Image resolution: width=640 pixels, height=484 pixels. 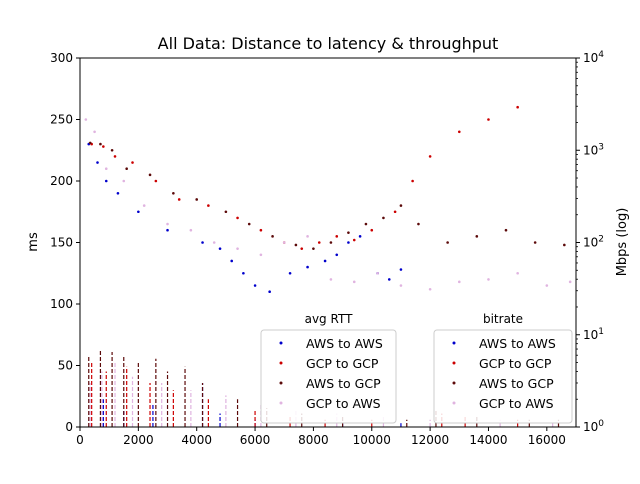 I want to click on y-tick-label: 150, so click(x=61, y=243).